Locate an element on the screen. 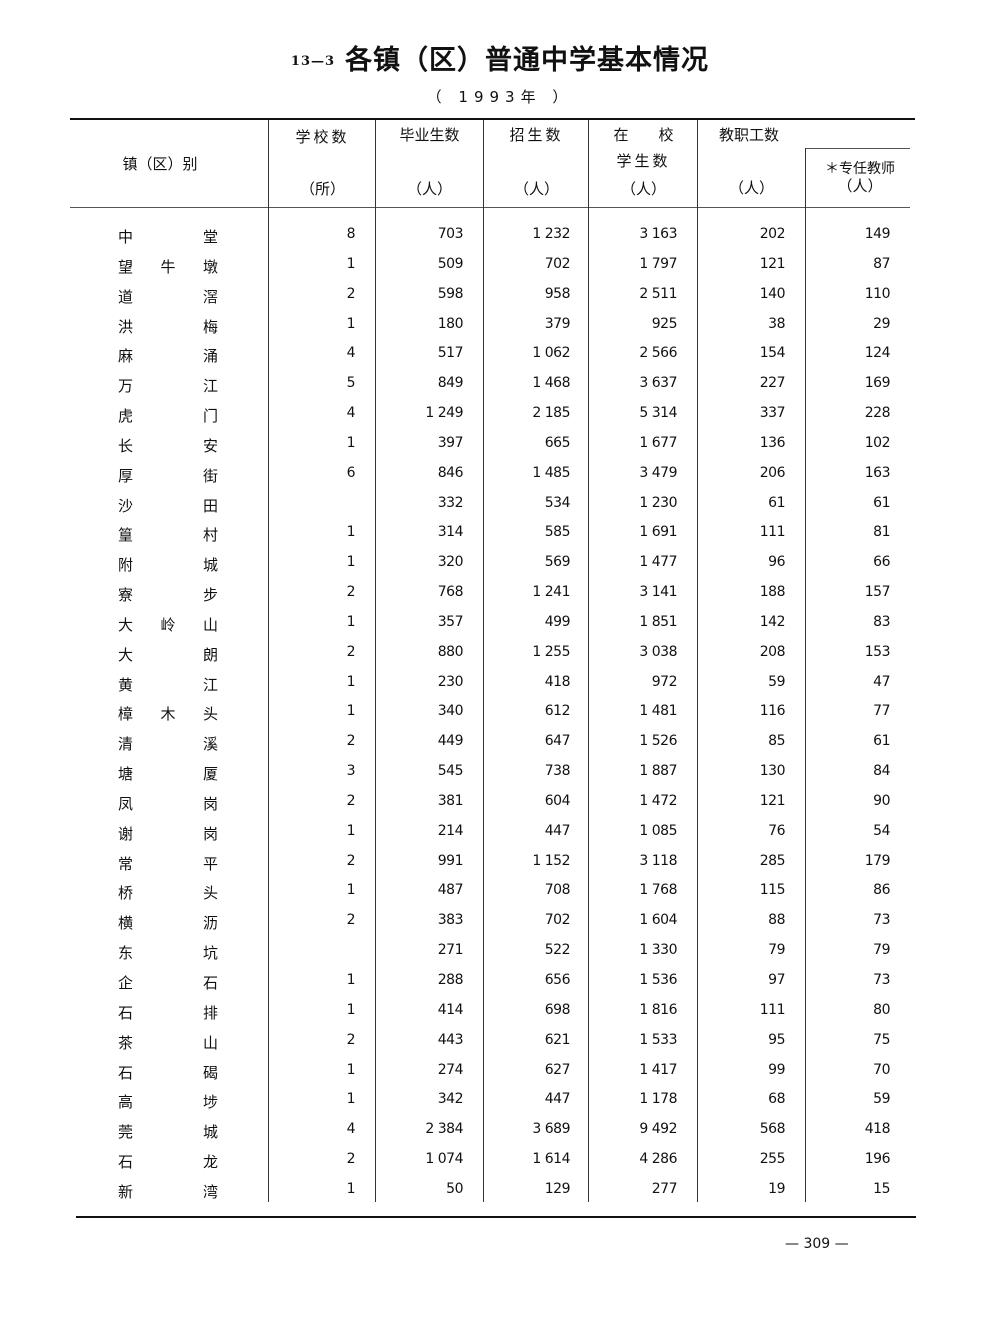 This screenshot has height=1322, width=1000. cell-teachers: 29 is located at coordinates (881, 323).